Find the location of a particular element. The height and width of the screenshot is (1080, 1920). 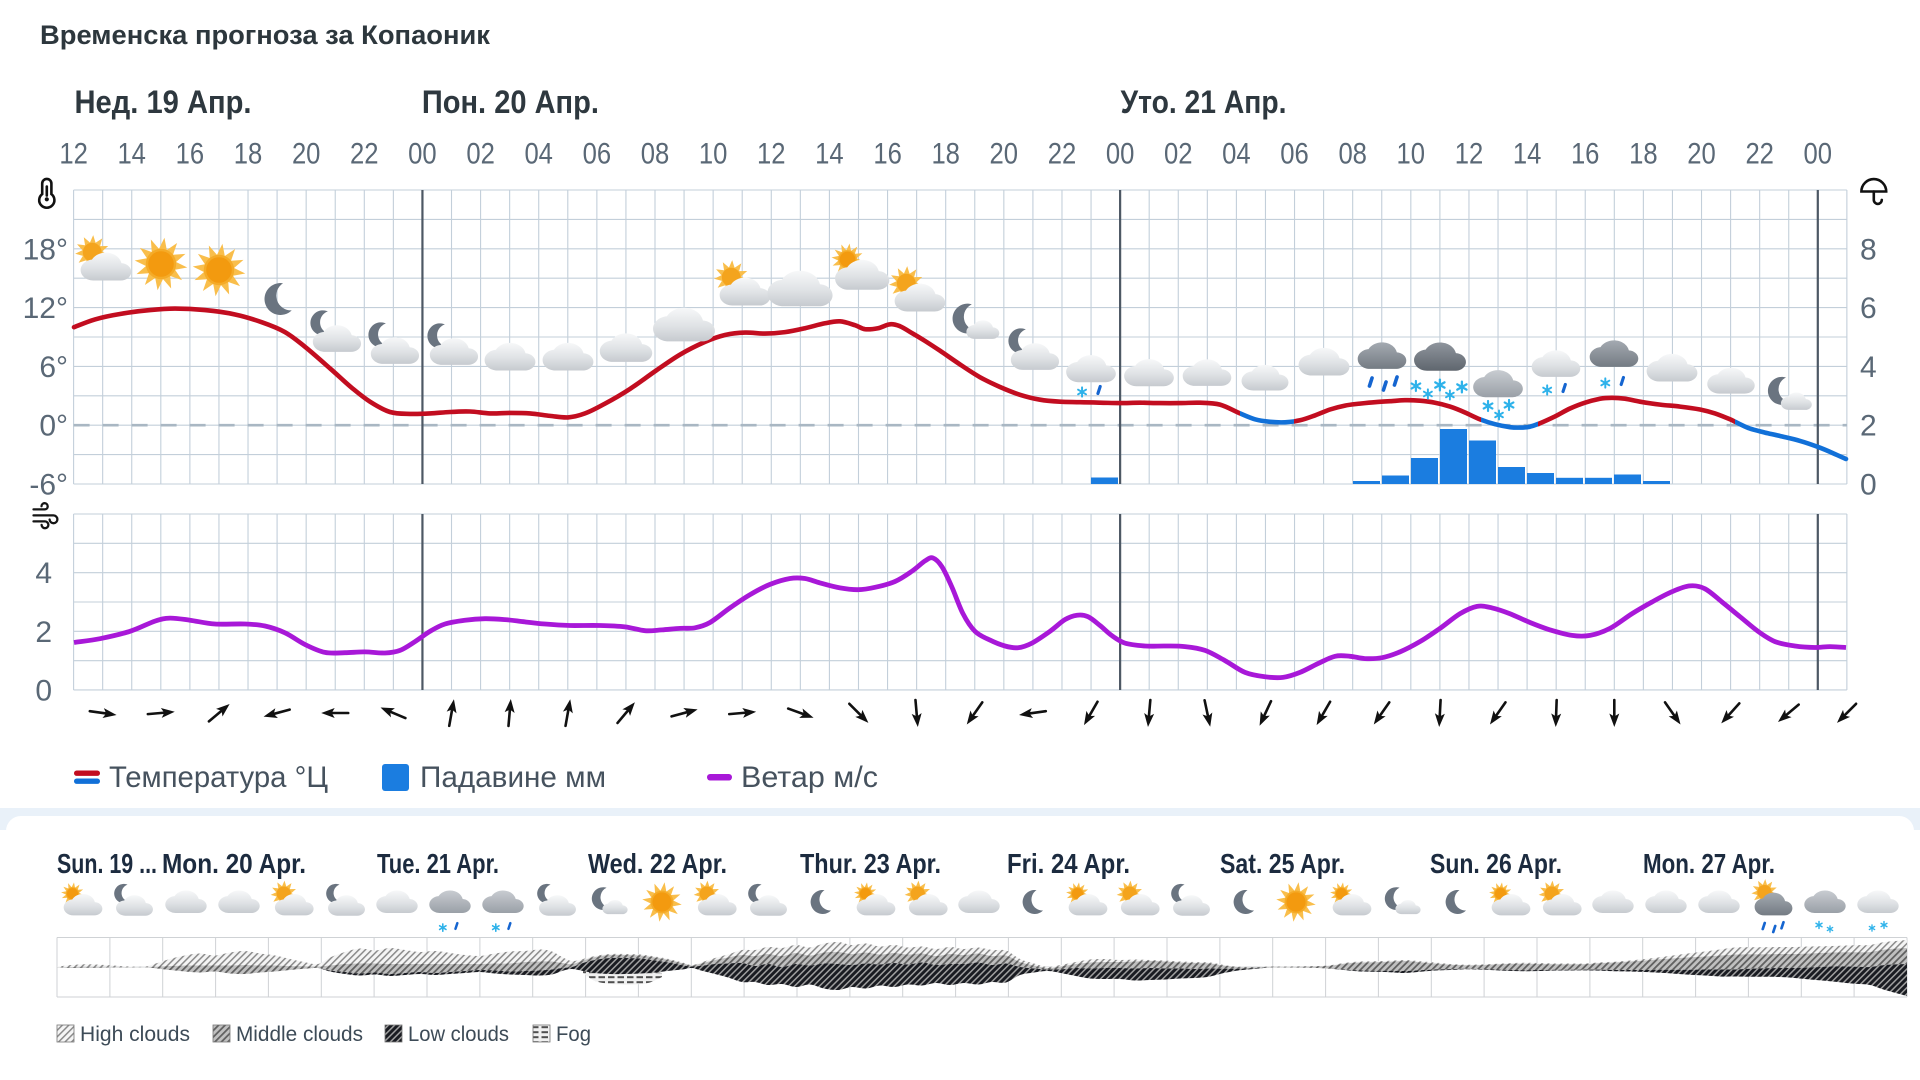

svg-text: High clouds is located at coordinates (135, 1034).